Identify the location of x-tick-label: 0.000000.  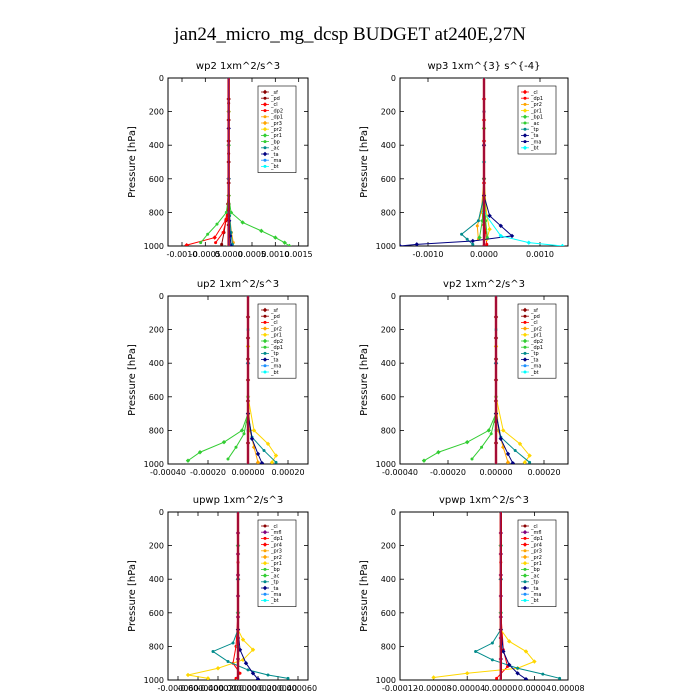
(238, 688).